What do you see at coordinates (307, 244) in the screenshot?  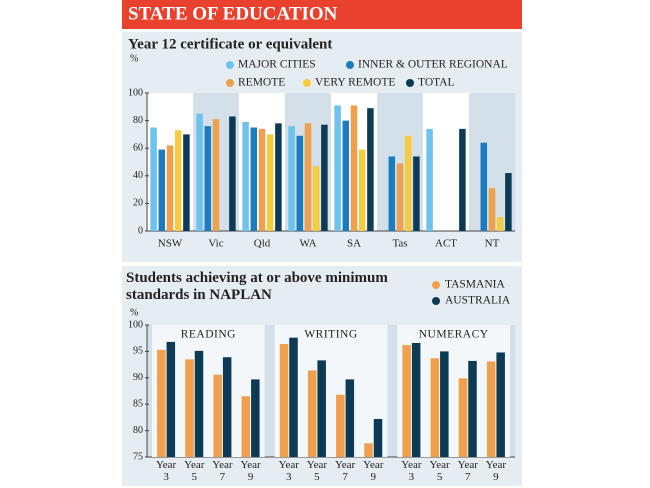 I see `x-tick-label: WA` at bounding box center [307, 244].